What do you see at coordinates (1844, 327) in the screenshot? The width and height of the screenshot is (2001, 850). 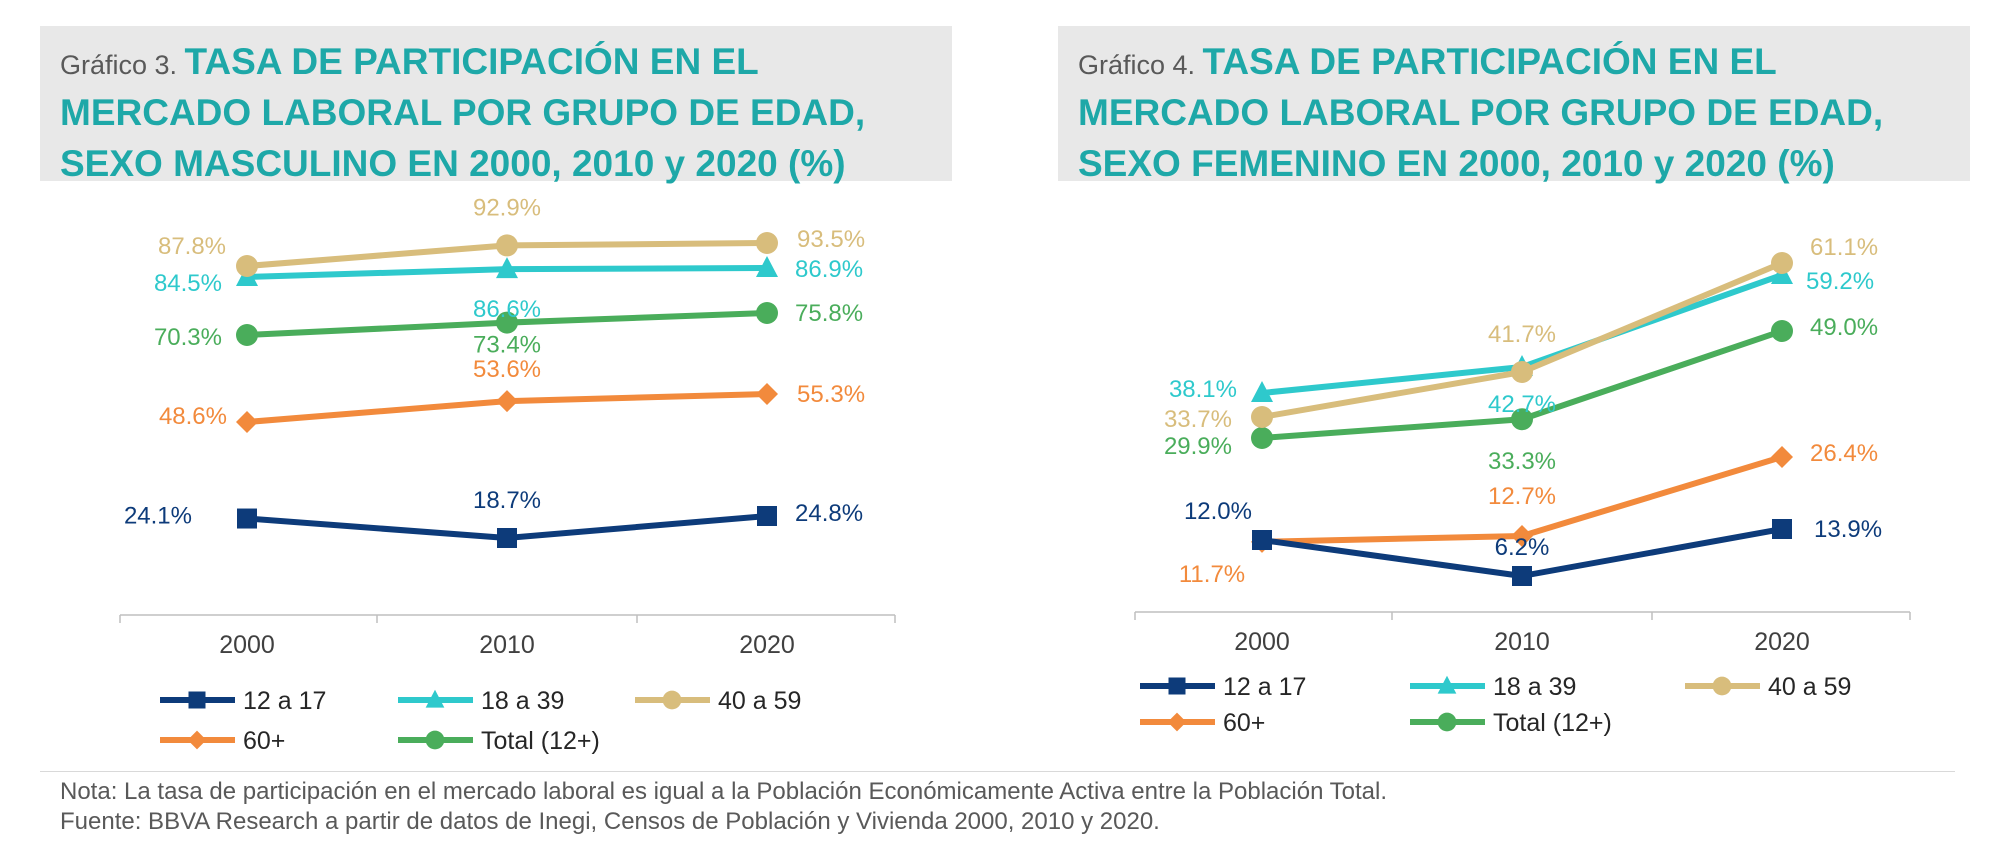 I see `data-label: 49.0%` at bounding box center [1844, 327].